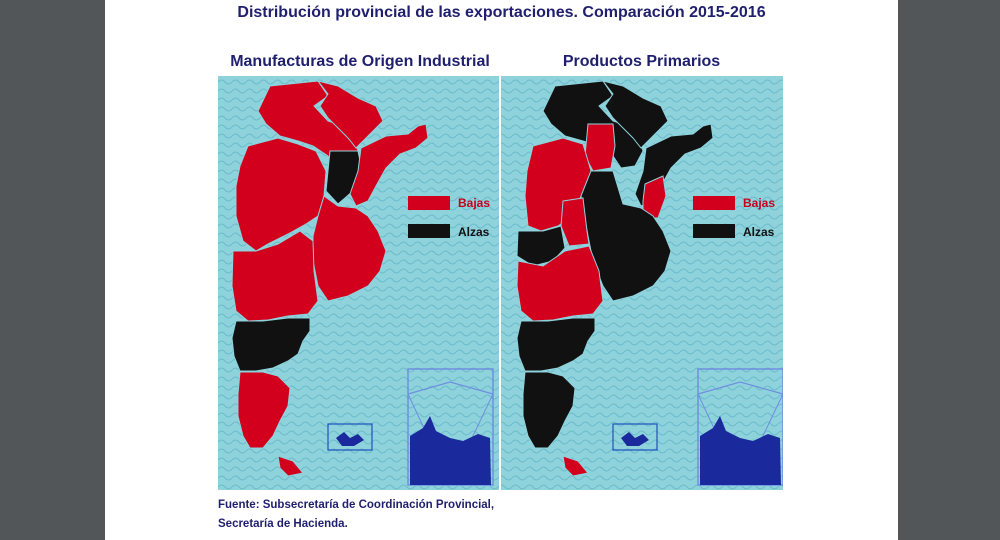  I want to click on source-line-2: Secretaría de Hacienda., so click(283, 524).